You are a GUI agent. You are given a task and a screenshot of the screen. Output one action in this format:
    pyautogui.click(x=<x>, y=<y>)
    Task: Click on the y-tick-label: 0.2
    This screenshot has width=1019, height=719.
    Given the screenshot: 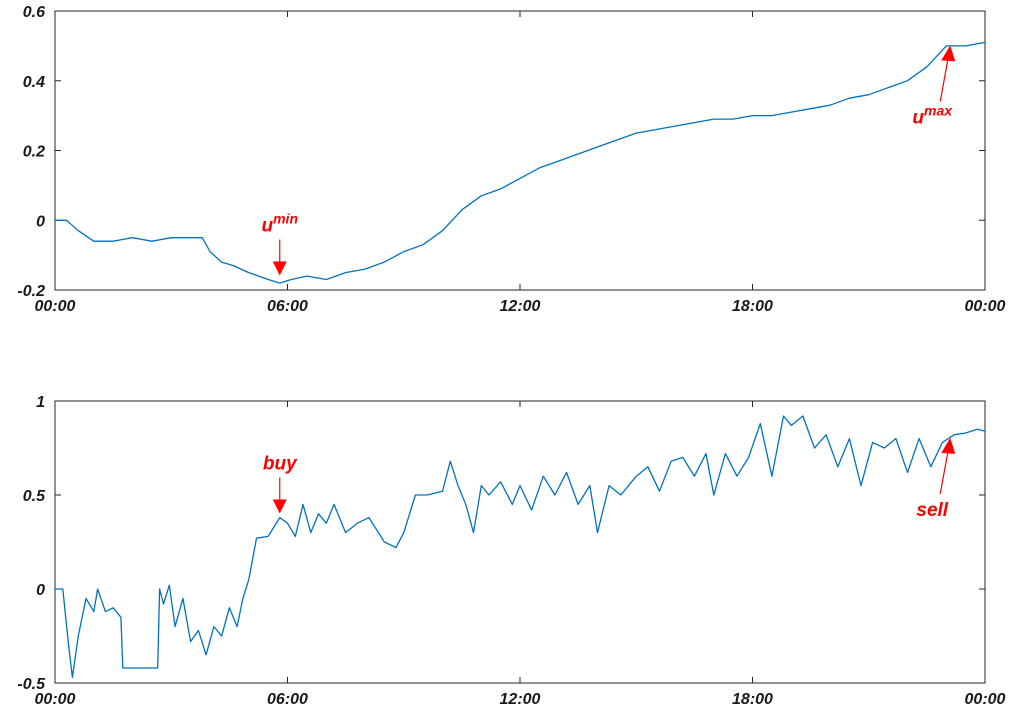 What is the action you would take?
    pyautogui.click(x=34, y=152)
    